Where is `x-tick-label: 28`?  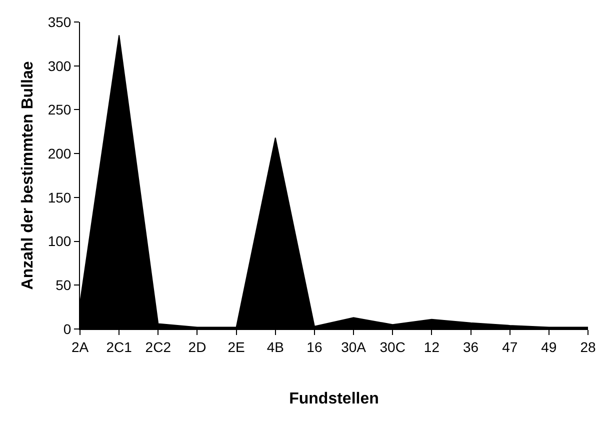
x-tick-label: 28 is located at coordinates (588, 346).